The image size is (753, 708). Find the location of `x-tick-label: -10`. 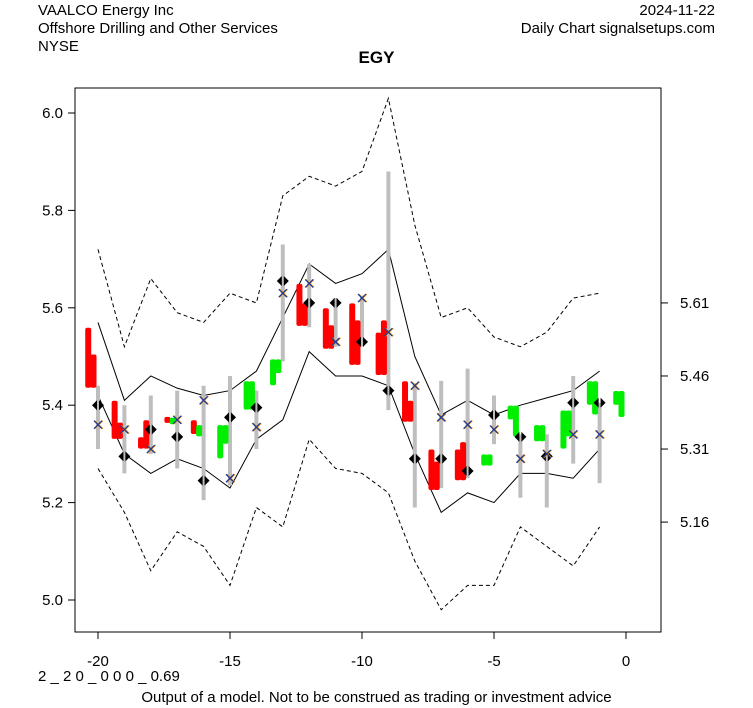

x-tick-label: -10 is located at coordinates (362, 661).